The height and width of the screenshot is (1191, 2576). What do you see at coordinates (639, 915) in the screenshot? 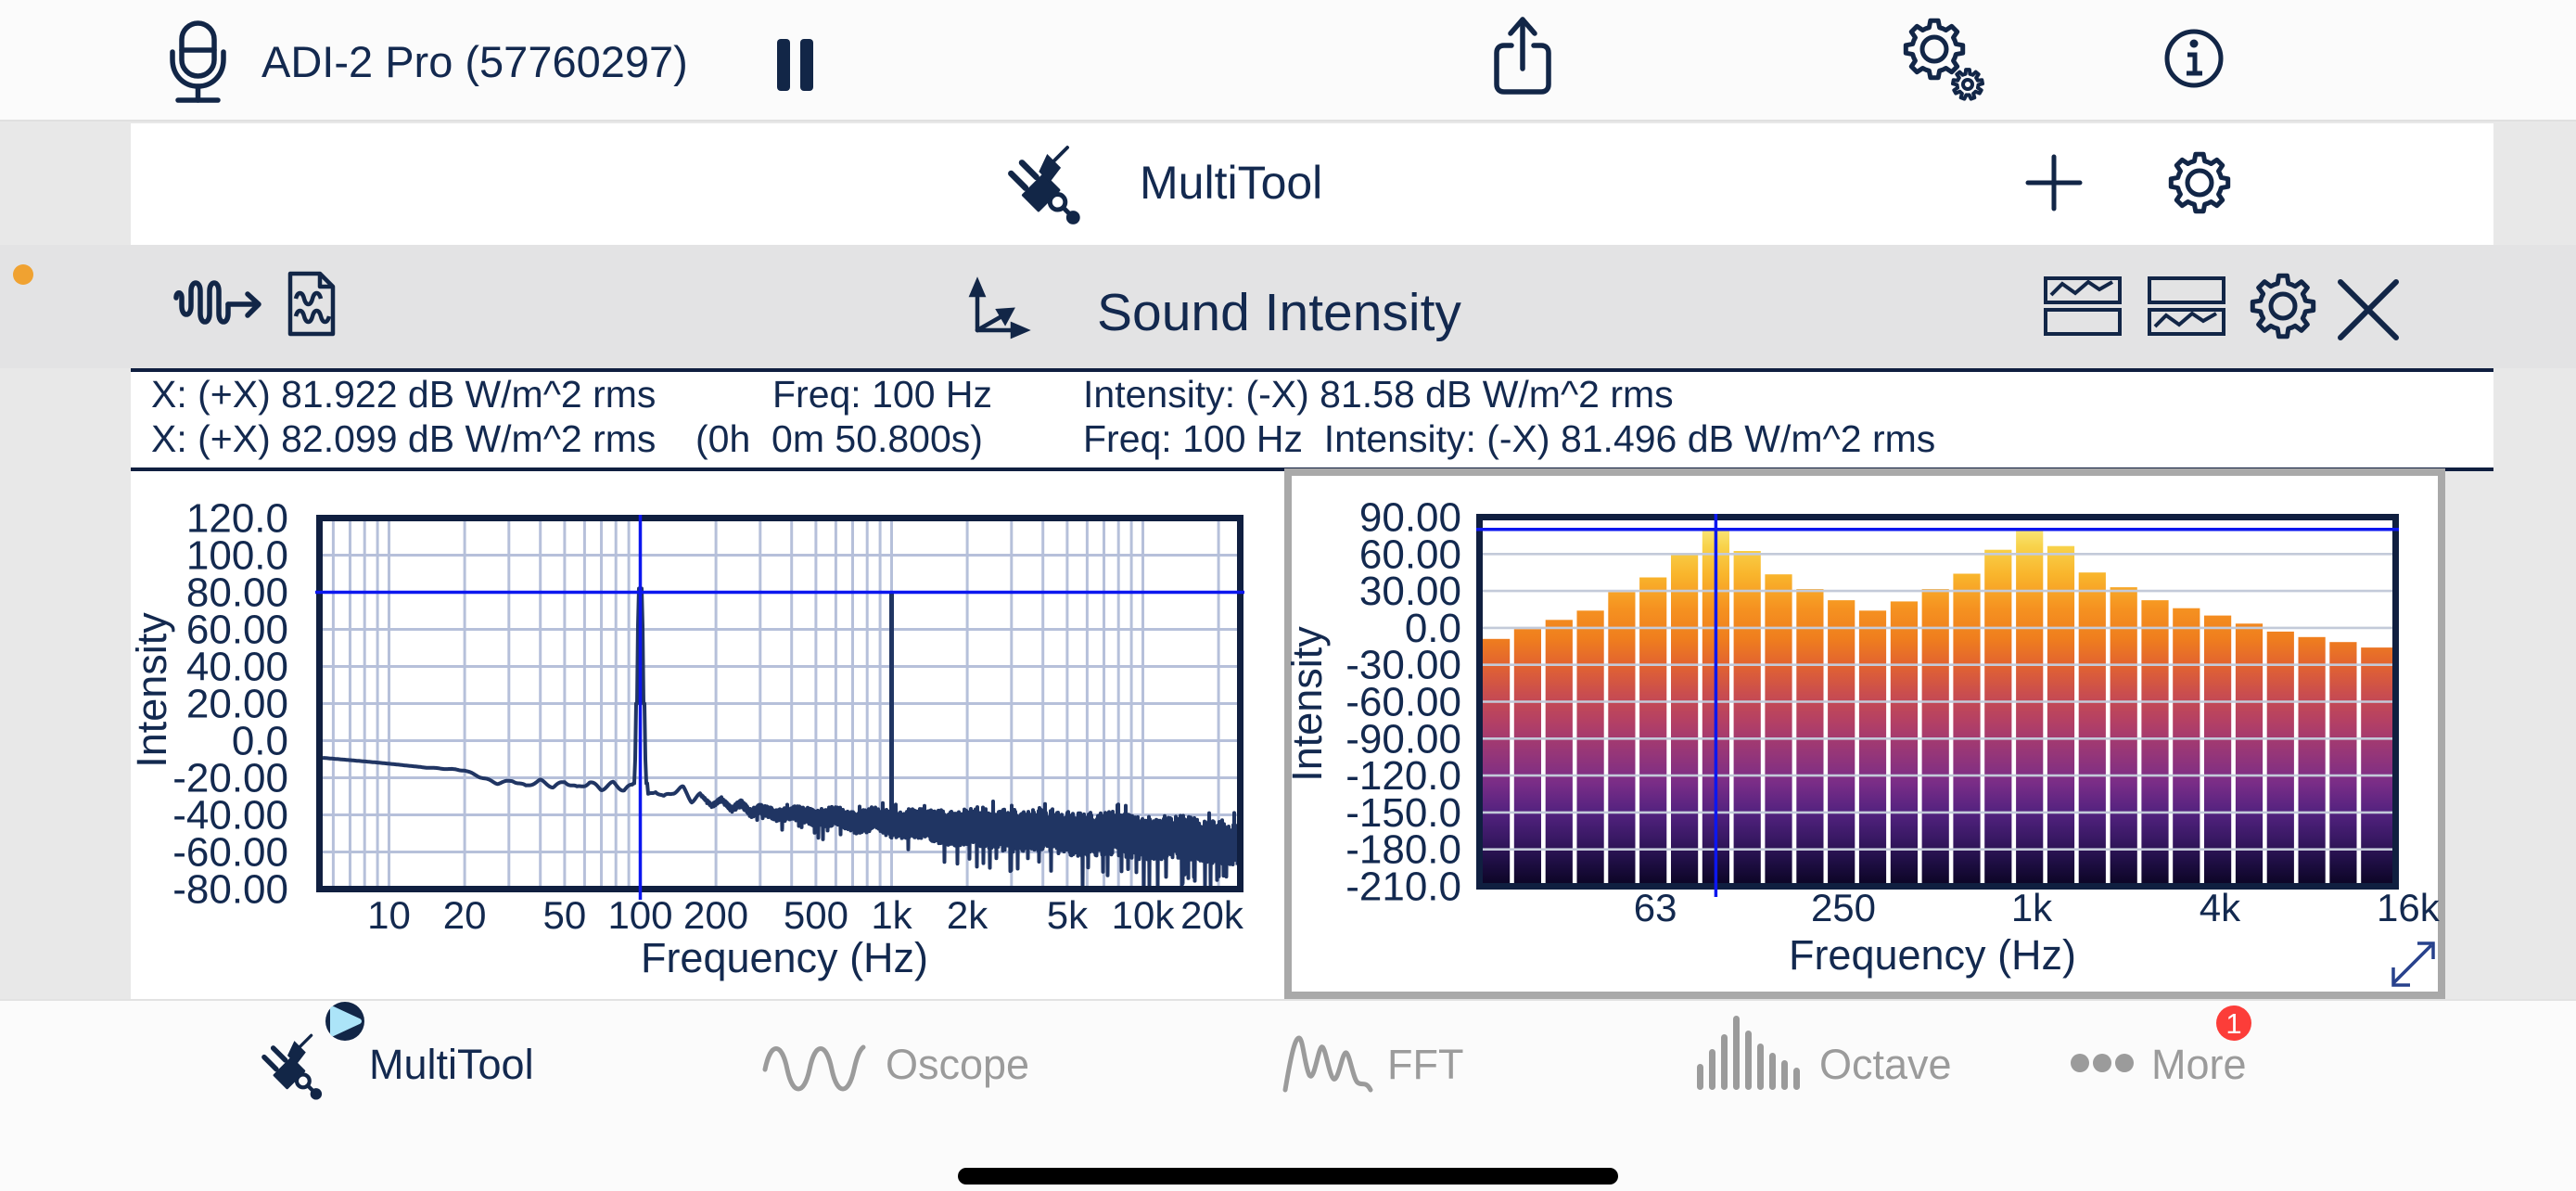
I see `svg-text: 100` at bounding box center [639, 915].